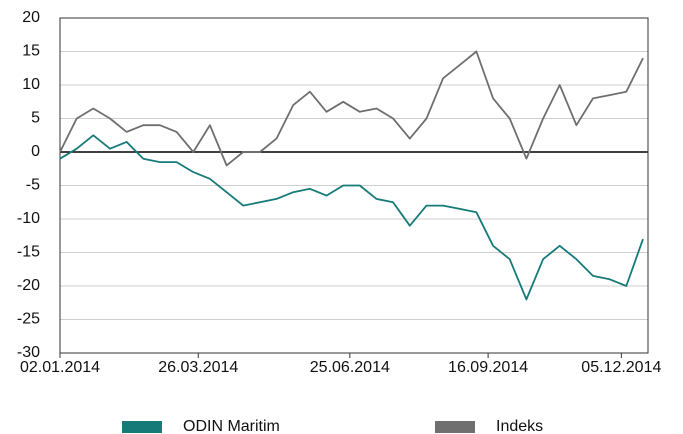  Describe the element at coordinates (488, 367) in the screenshot. I see `x-tick-label: 16.09.2014` at that location.